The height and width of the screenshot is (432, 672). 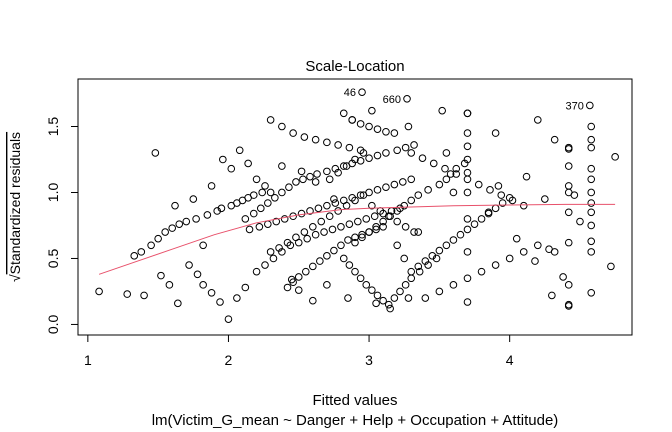 What do you see at coordinates (357, 239) in the screenshot?
I see `smoother-line` at bounding box center [357, 239].